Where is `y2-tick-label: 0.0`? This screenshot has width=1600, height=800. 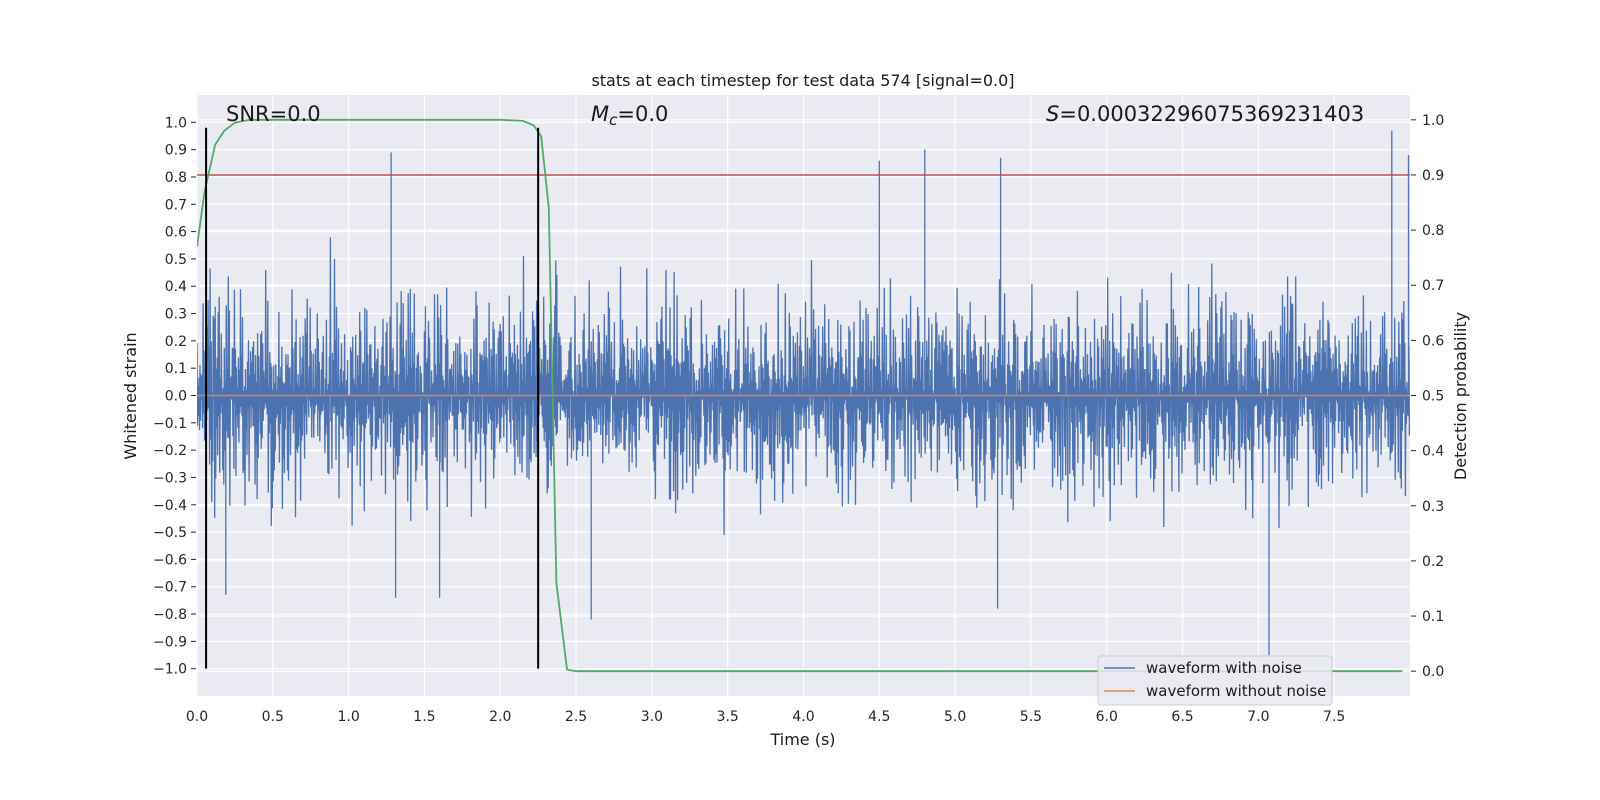 y2-tick-label: 0.0 is located at coordinates (1433, 672).